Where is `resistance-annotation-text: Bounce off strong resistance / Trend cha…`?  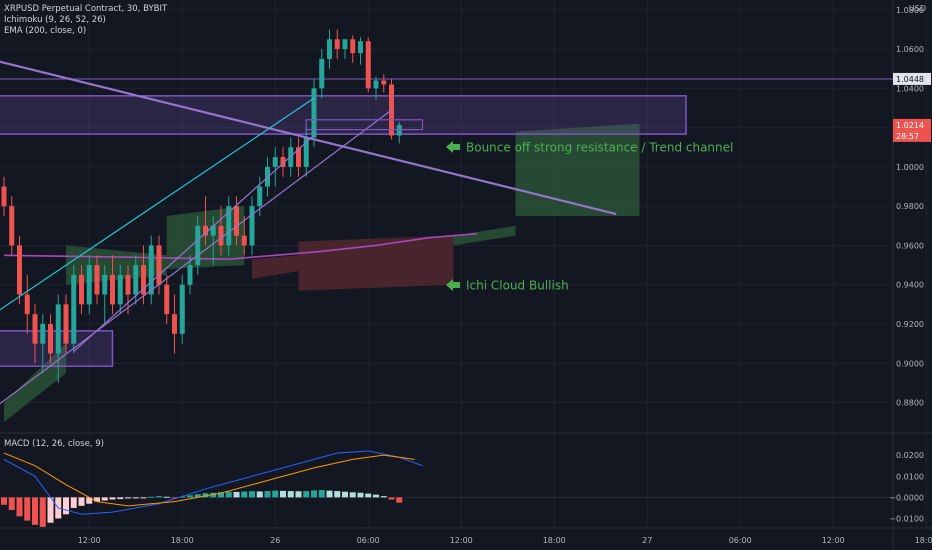 resistance-annotation-text: Bounce off strong resistance / Trend cha… is located at coordinates (599, 148).